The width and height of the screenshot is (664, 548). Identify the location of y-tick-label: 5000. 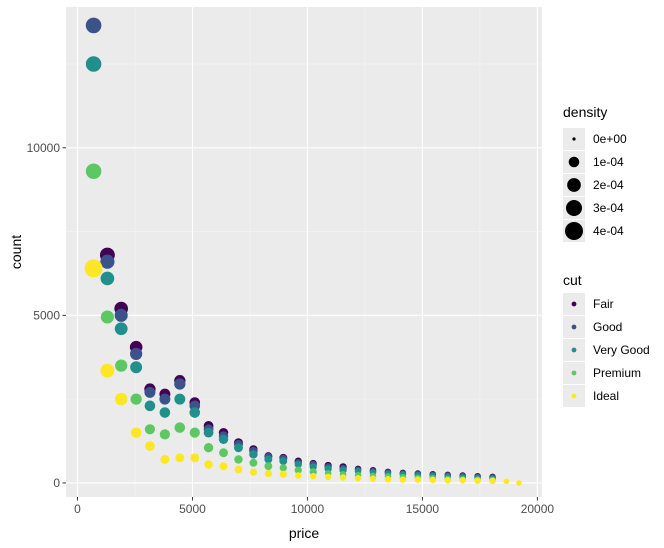
(46, 315).